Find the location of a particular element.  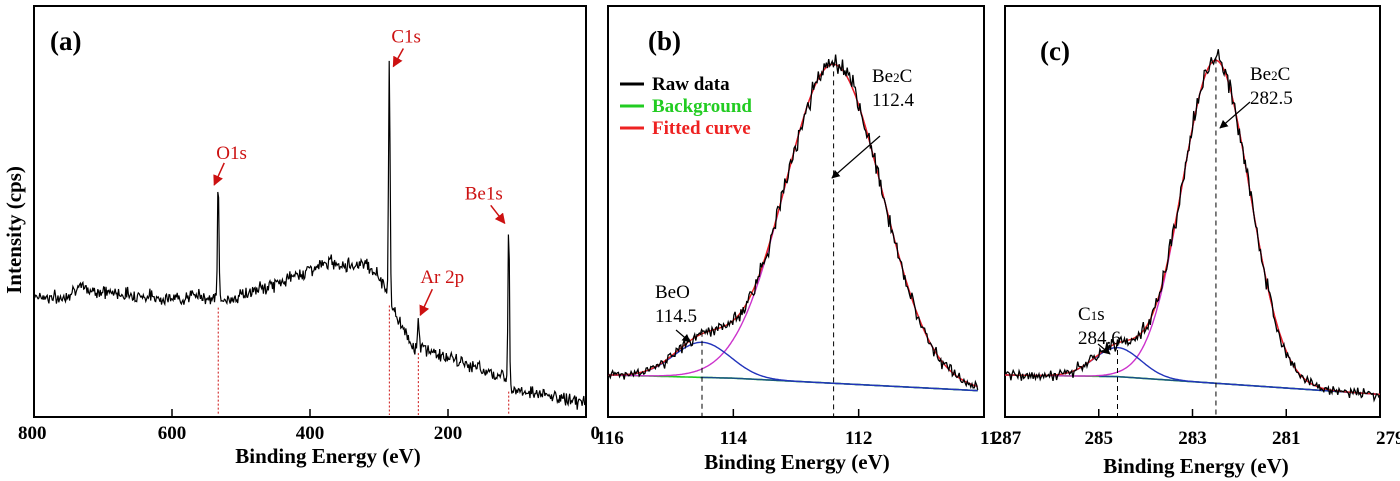

panel-c-label: (c) is located at coordinates (1055, 51).